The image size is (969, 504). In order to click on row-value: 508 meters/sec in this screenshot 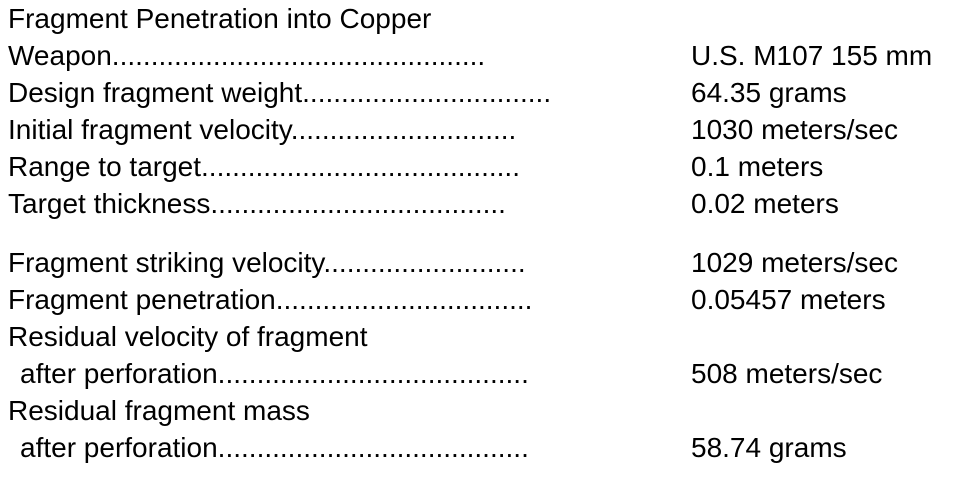, I will do `click(787, 373)`.